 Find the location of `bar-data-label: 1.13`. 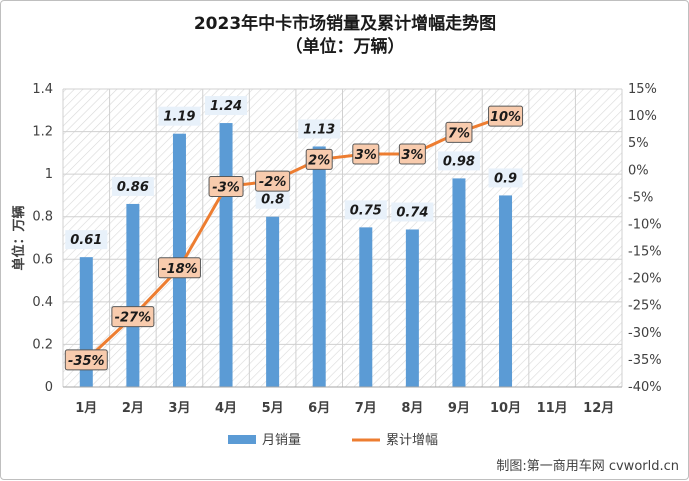

bar-data-label: 1.13 is located at coordinates (319, 129).